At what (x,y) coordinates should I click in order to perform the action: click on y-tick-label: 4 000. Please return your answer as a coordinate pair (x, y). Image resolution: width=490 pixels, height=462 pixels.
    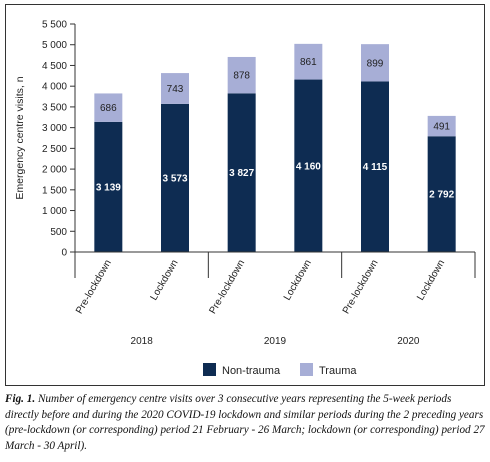
    Looking at the image, I should click on (54, 87).